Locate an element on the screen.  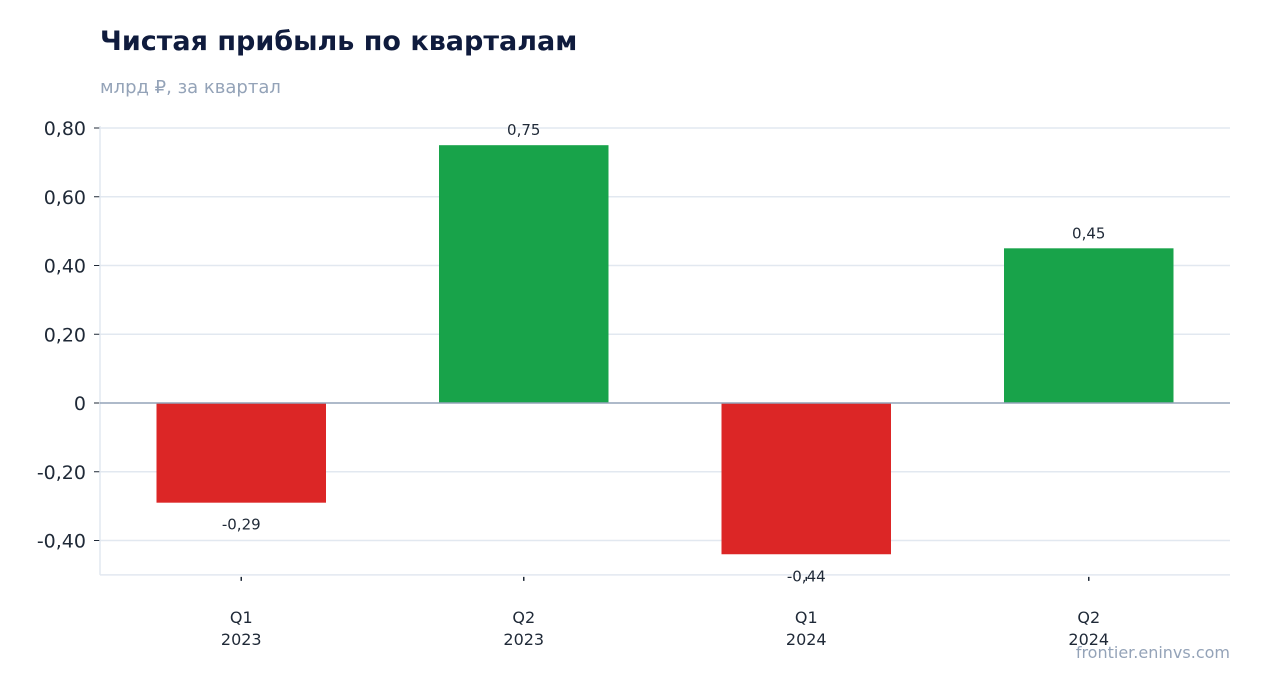
data-label: 0,75 is located at coordinates (523, 130).